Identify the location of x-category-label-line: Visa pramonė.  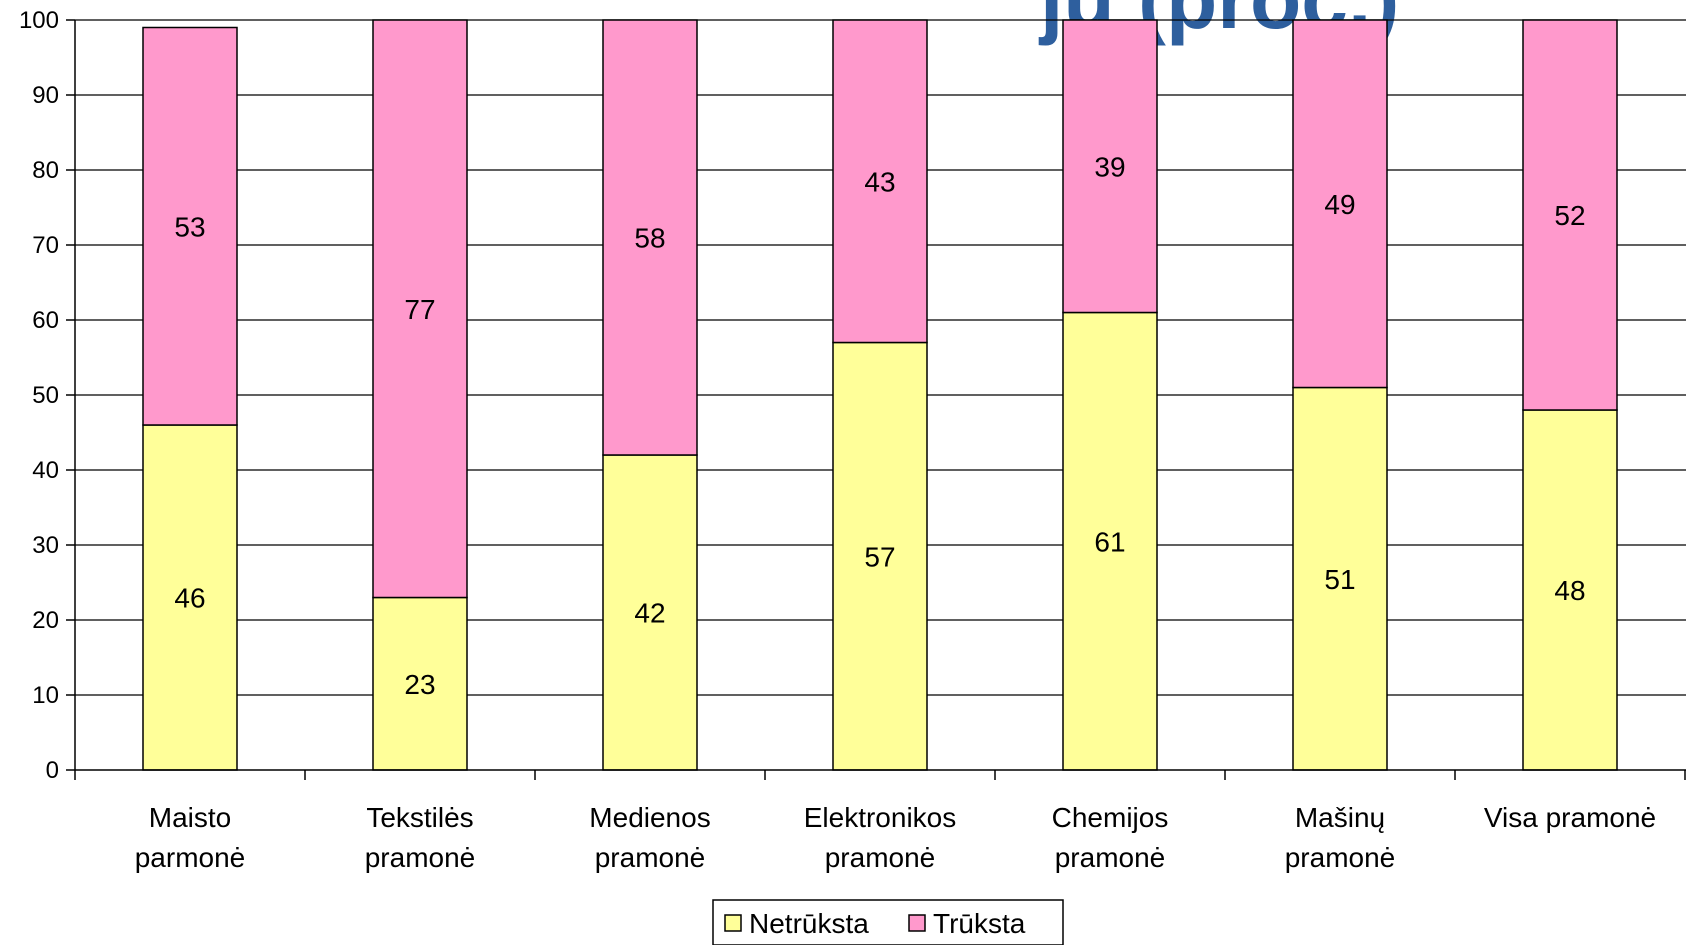
(1570, 817).